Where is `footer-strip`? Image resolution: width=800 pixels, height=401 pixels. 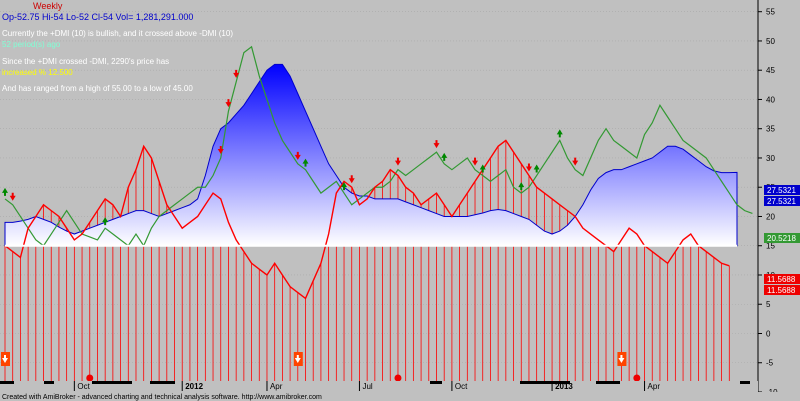 footer-strip is located at coordinates (400, 396).